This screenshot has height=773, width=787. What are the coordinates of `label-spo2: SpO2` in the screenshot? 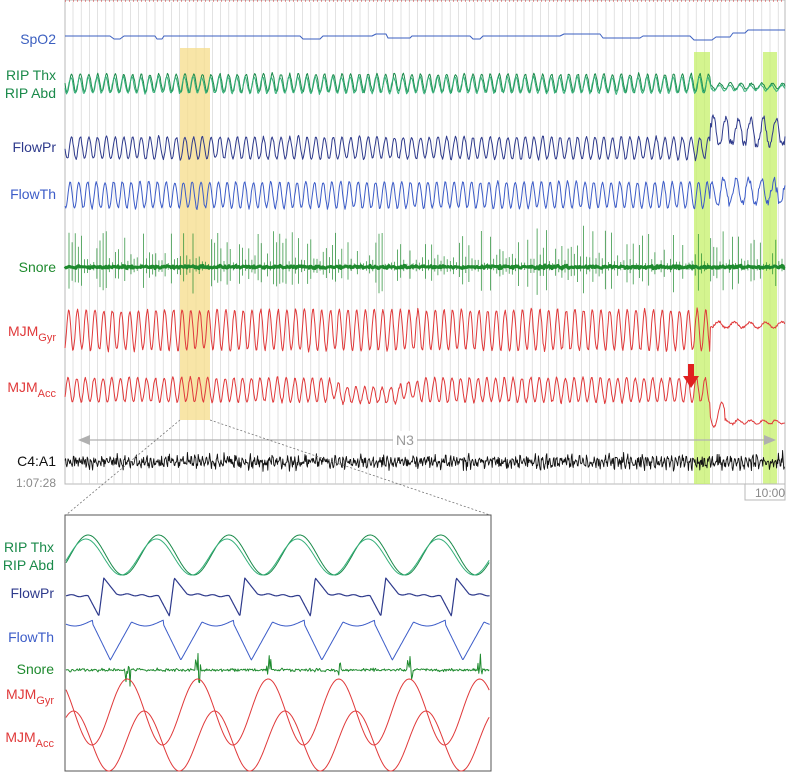 It's located at (38, 39).